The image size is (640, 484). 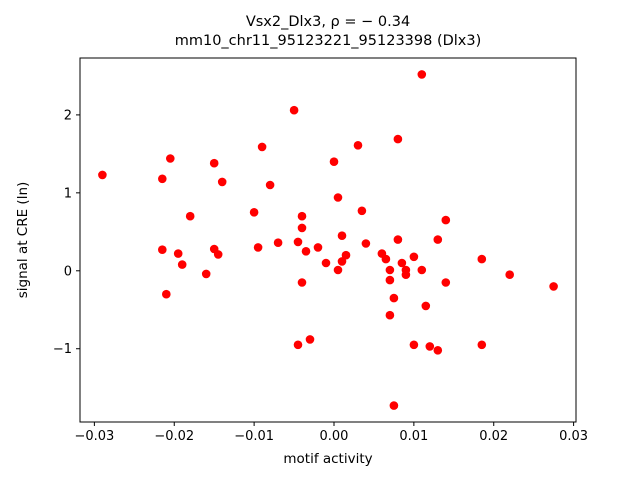 I want to click on y-axis-ticks: −1 0 1 2, so click(x=66, y=232).